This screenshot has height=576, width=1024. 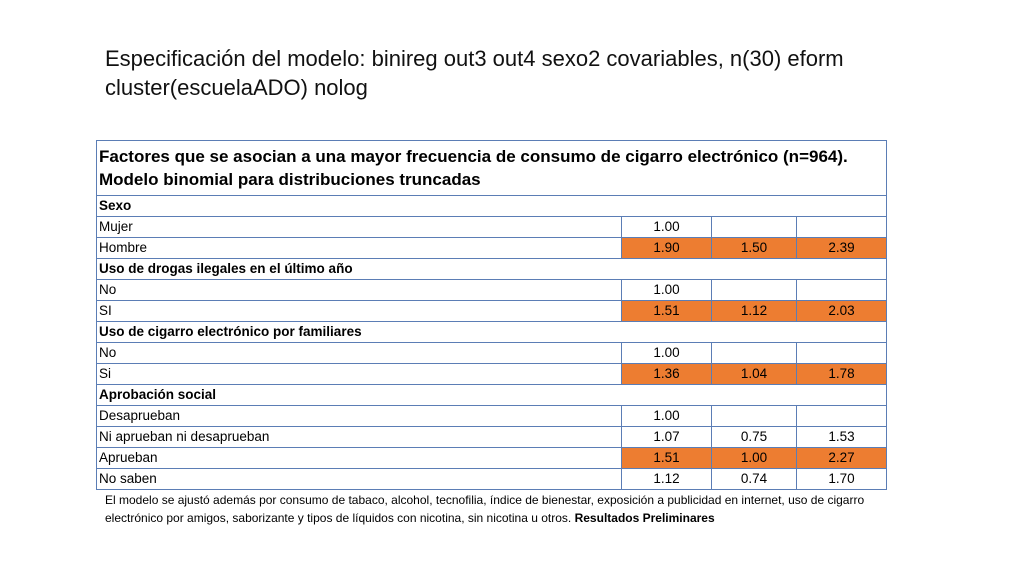 I want to click on table-row: SI 1.51 1.12 2.03, so click(x=492, y=311).